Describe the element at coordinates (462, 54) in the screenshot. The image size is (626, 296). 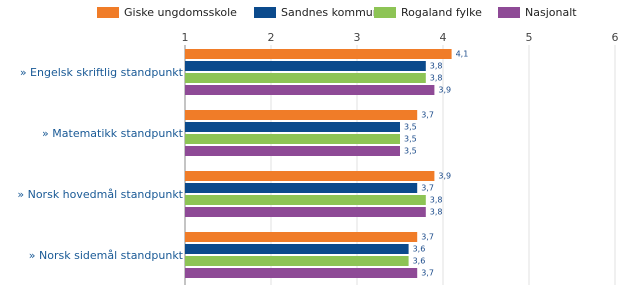
I see `value-label: 4,1` at that location.